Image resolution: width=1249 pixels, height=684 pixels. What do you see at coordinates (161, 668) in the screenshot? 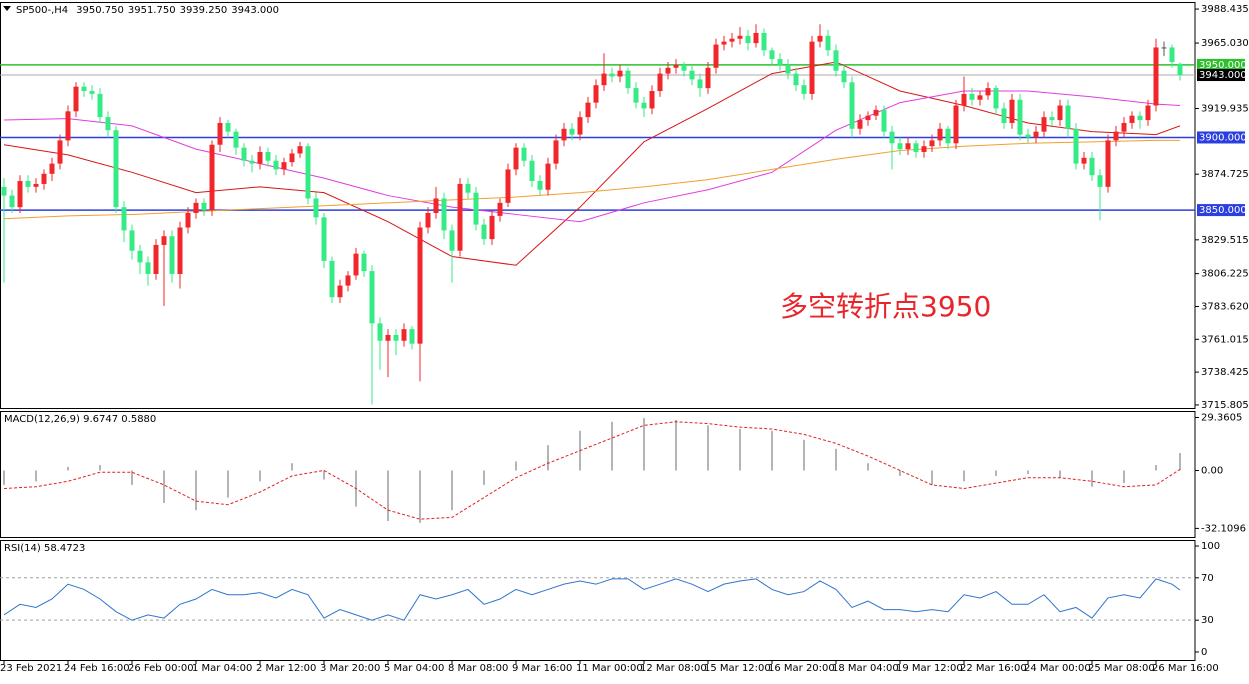
I see `x-tick-label: 26 Feb 00:00` at bounding box center [161, 668].